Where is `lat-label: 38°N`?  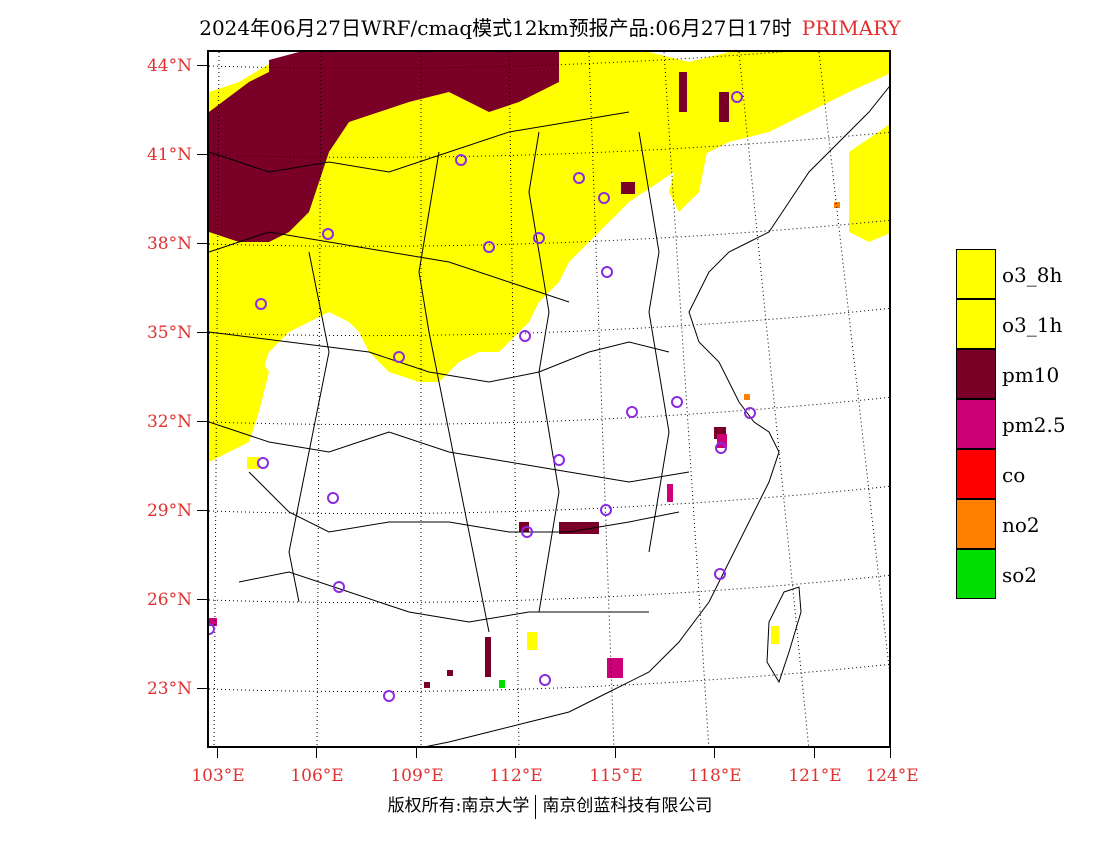 lat-label: 38°N is located at coordinates (169, 244).